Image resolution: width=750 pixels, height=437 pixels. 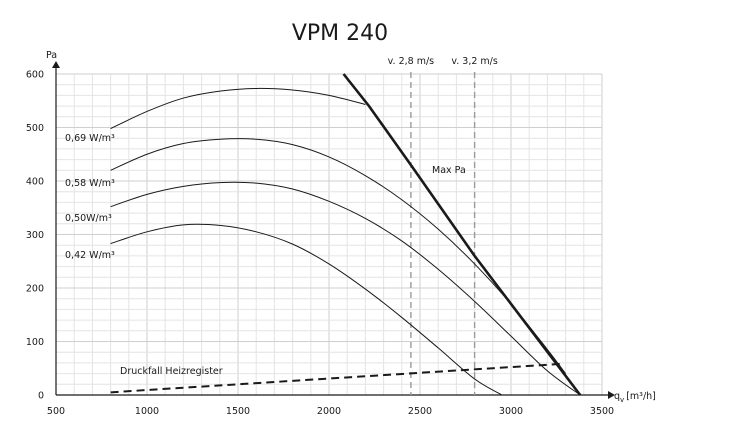 I want to click on x-axis-label: qv [m³/h], so click(x=635, y=397).